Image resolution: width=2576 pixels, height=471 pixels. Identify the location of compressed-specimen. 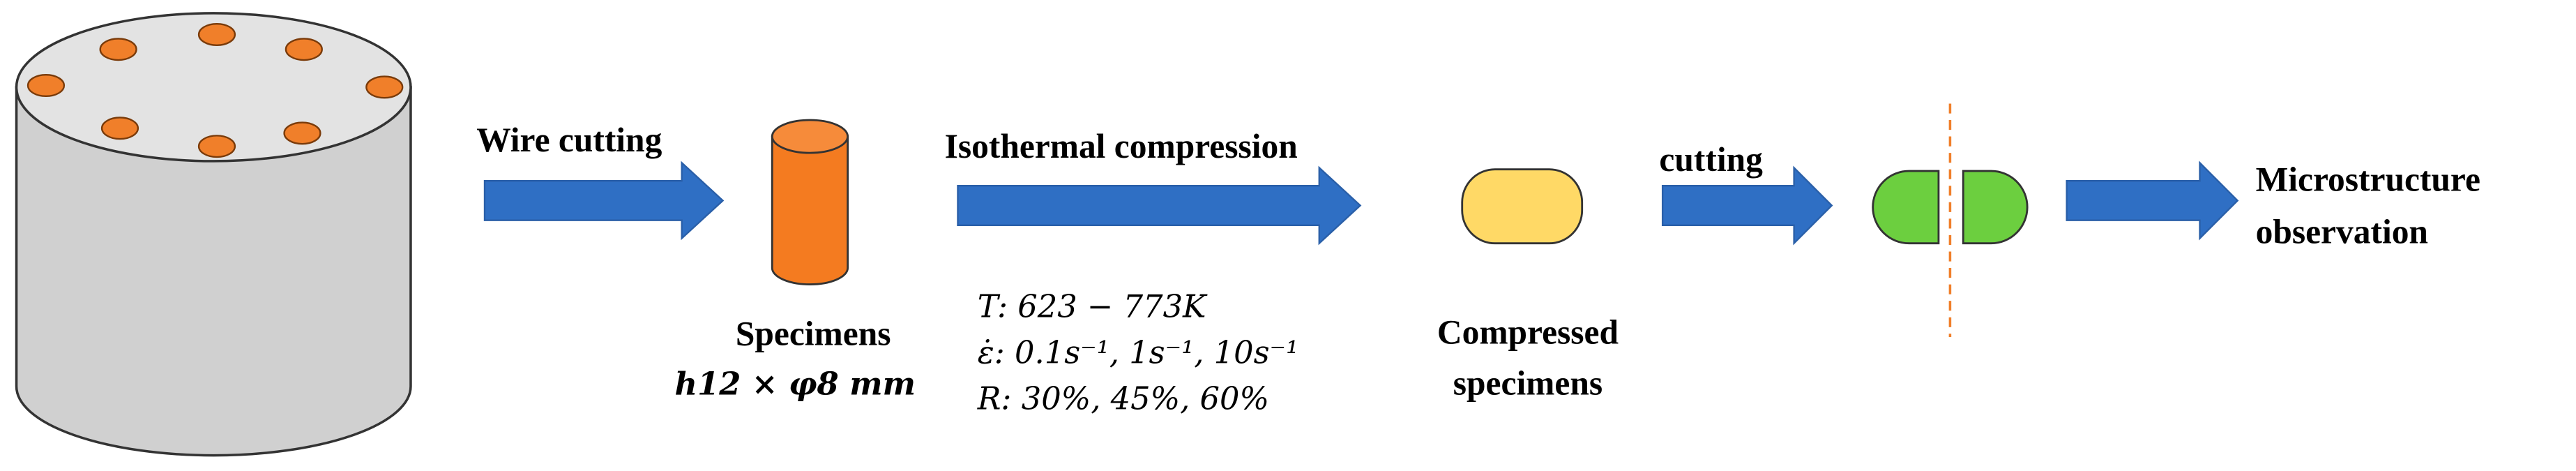
(1522, 206).